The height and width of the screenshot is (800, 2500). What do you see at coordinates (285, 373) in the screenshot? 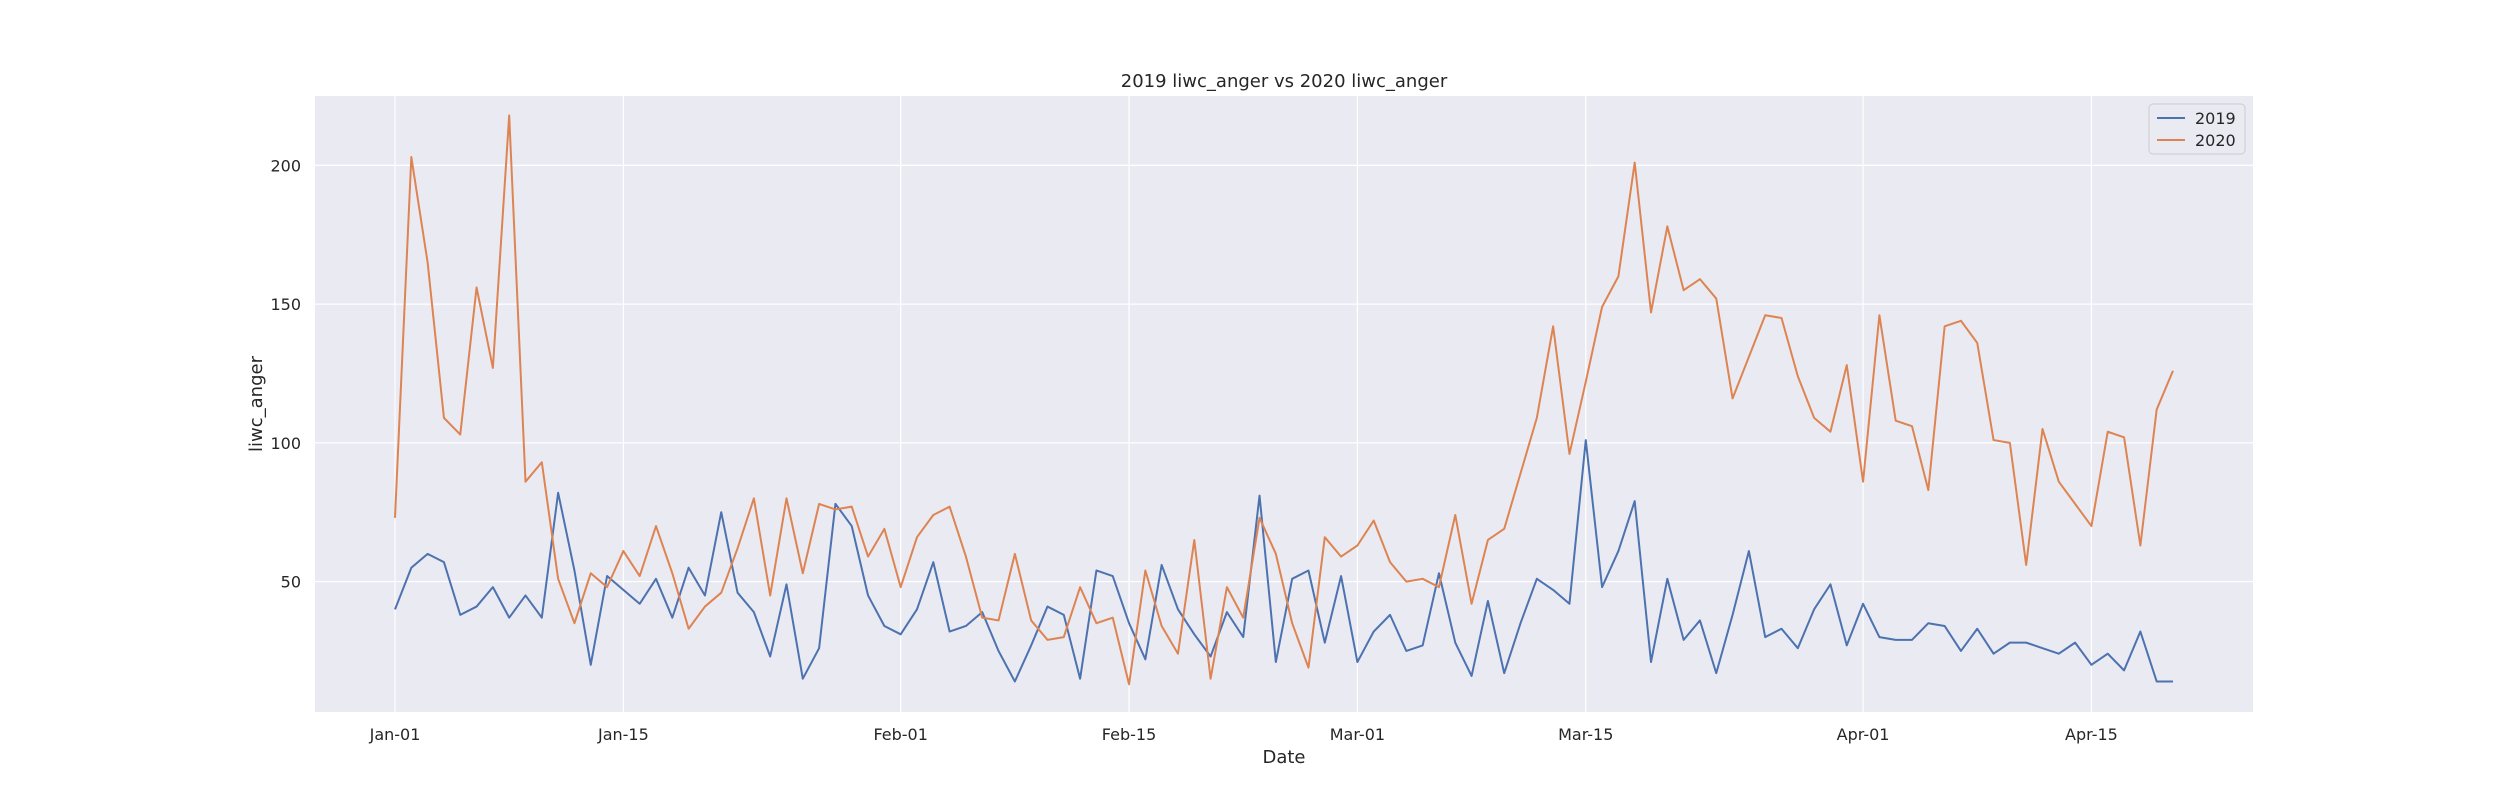
I see `y-tick-labels: 50 100 150 200` at bounding box center [285, 373].